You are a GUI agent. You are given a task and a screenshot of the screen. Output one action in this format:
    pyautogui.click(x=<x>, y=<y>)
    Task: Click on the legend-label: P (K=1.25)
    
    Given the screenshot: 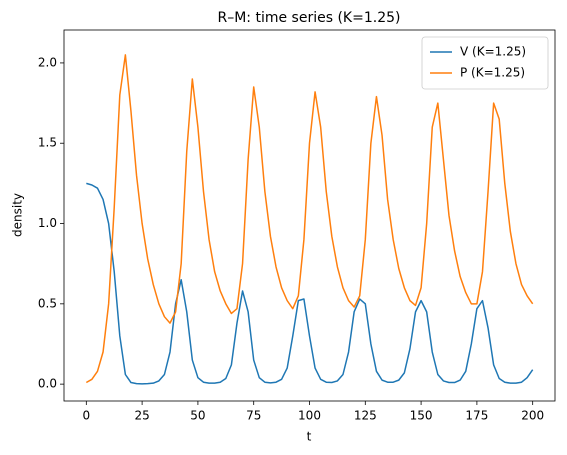 What is the action you would take?
    pyautogui.click(x=492, y=73)
    